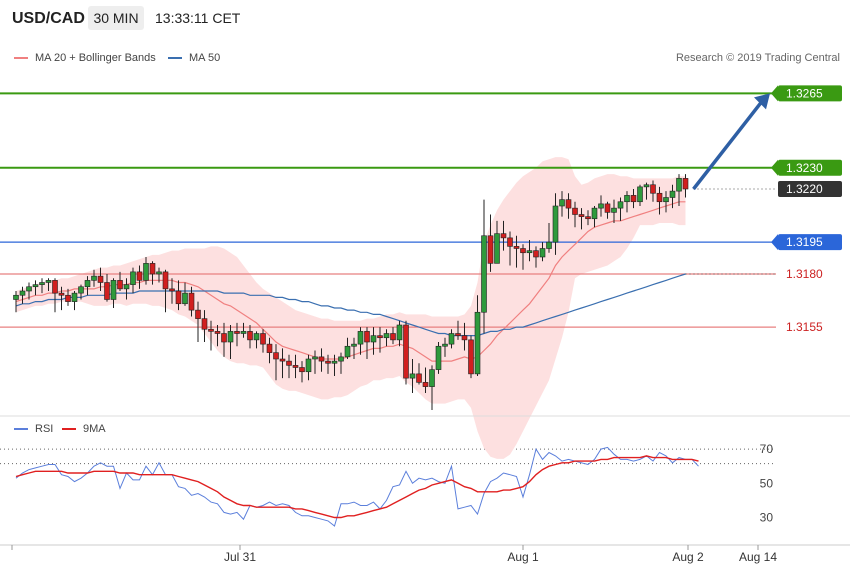 The width and height of the screenshot is (850, 576). Describe the element at coordinates (69, 429) in the screenshot. I see `ma9-swatch` at that location.